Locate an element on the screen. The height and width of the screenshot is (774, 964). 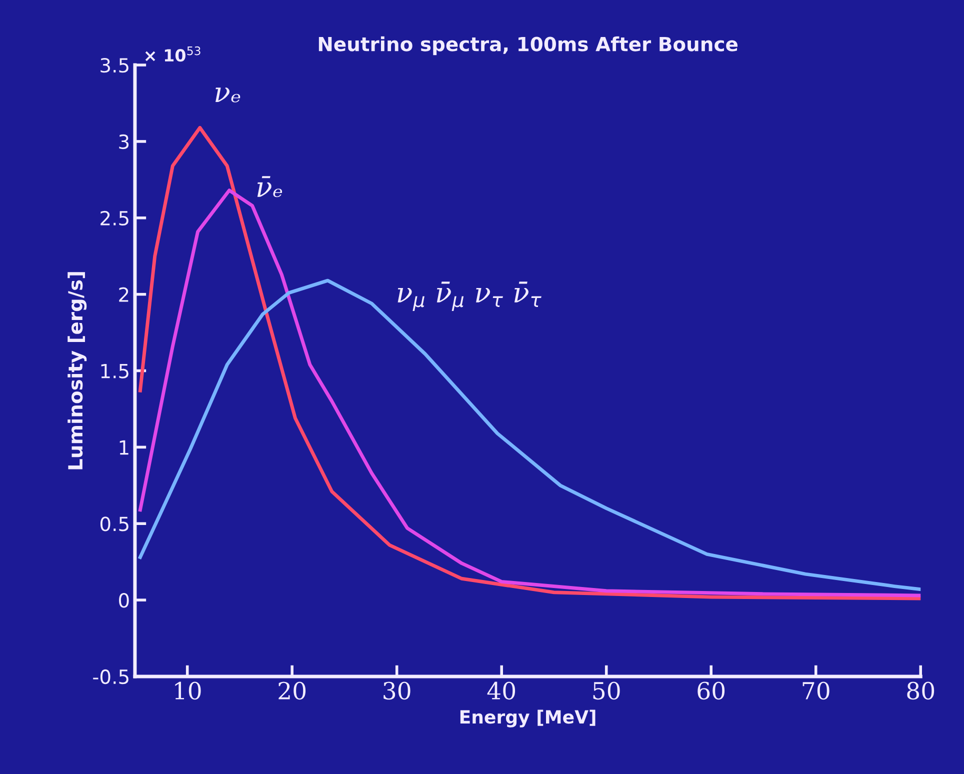
y-tick-label: 1 is located at coordinates (124, 447).